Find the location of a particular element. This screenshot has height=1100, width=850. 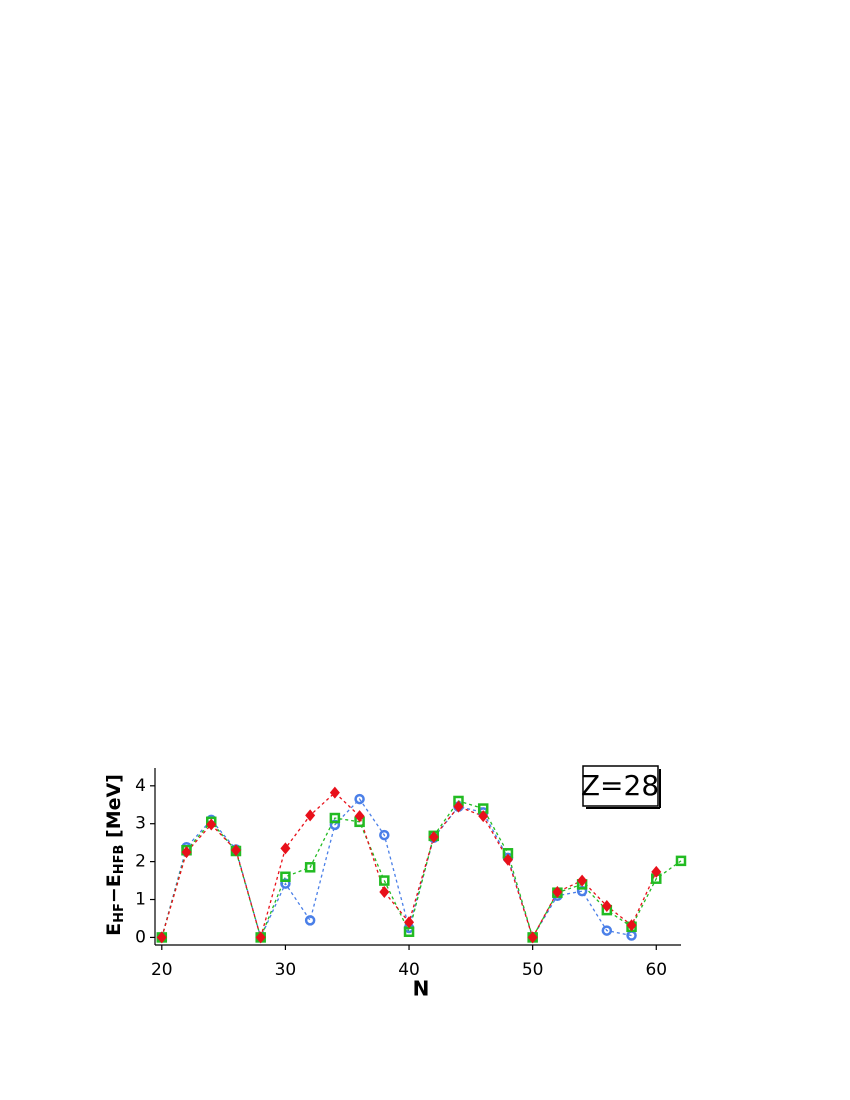

y-axis-label: EHF−EHFB [MeV] is located at coordinates (115, 855).